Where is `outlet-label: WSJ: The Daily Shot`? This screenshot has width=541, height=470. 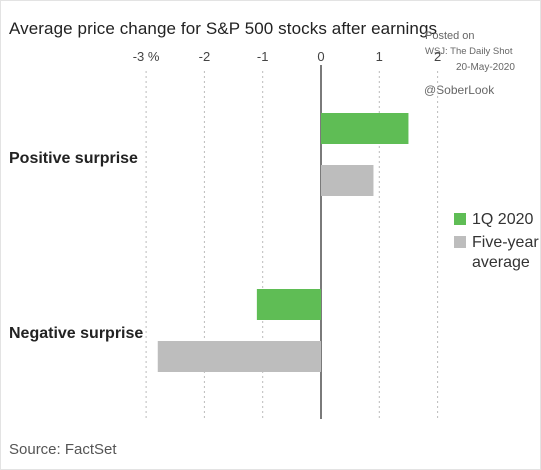
outlet-label: WSJ: The Daily Shot is located at coordinates (469, 51).